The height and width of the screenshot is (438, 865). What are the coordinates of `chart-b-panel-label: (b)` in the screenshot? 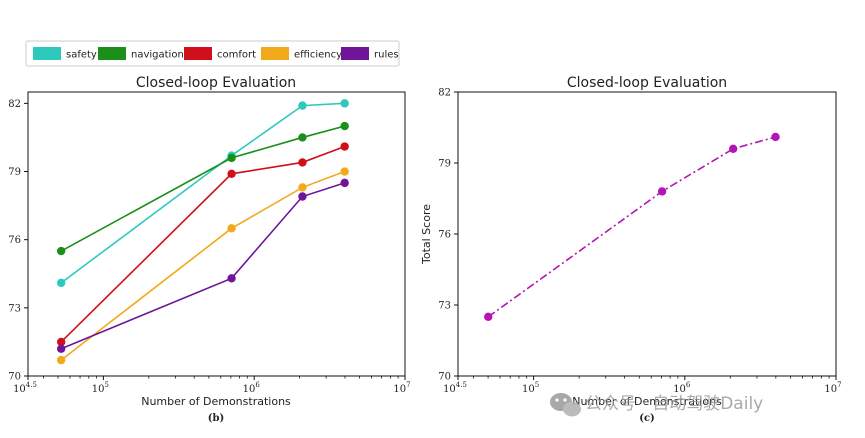 It's located at (216, 418).